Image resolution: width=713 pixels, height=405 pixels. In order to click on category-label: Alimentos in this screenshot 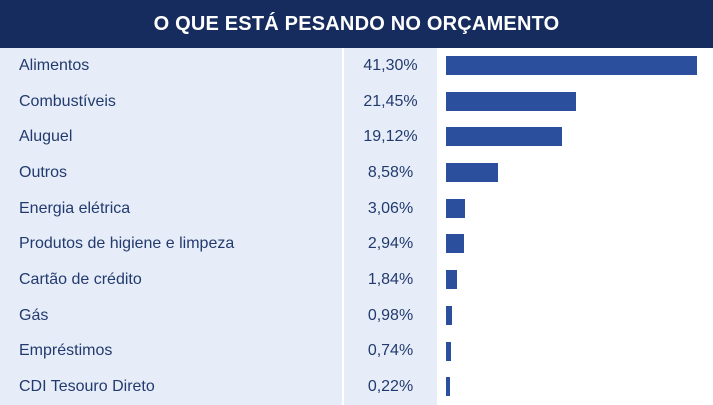, I will do `click(171, 66)`.